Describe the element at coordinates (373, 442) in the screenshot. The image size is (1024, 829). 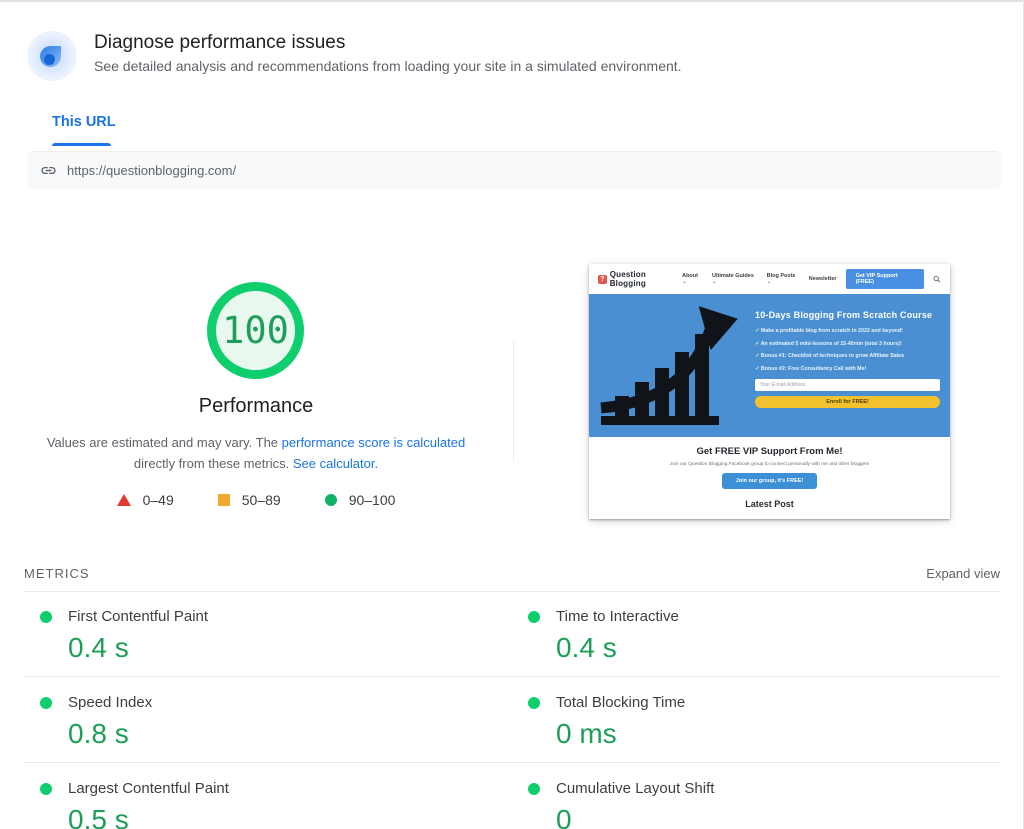
I see `score-calculation-link: performance score is calculated` at that location.